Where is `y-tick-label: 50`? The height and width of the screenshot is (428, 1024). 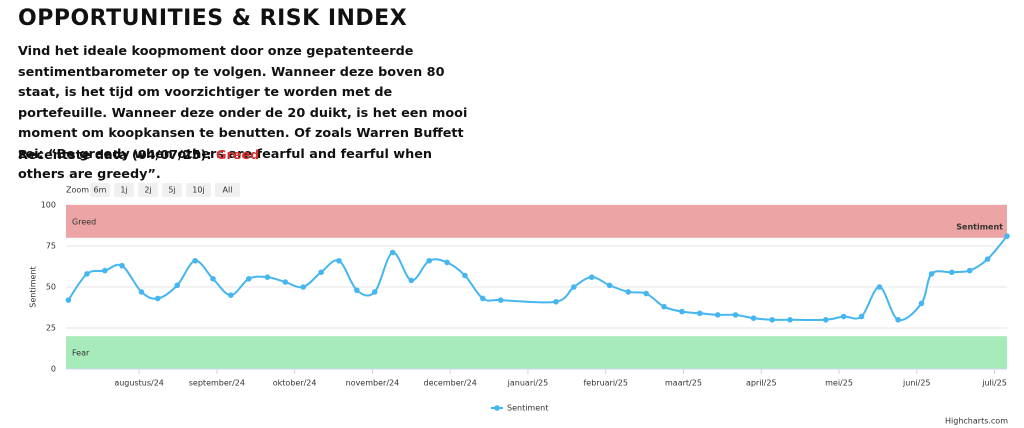
y-tick-label: 50 is located at coordinates (51, 287).